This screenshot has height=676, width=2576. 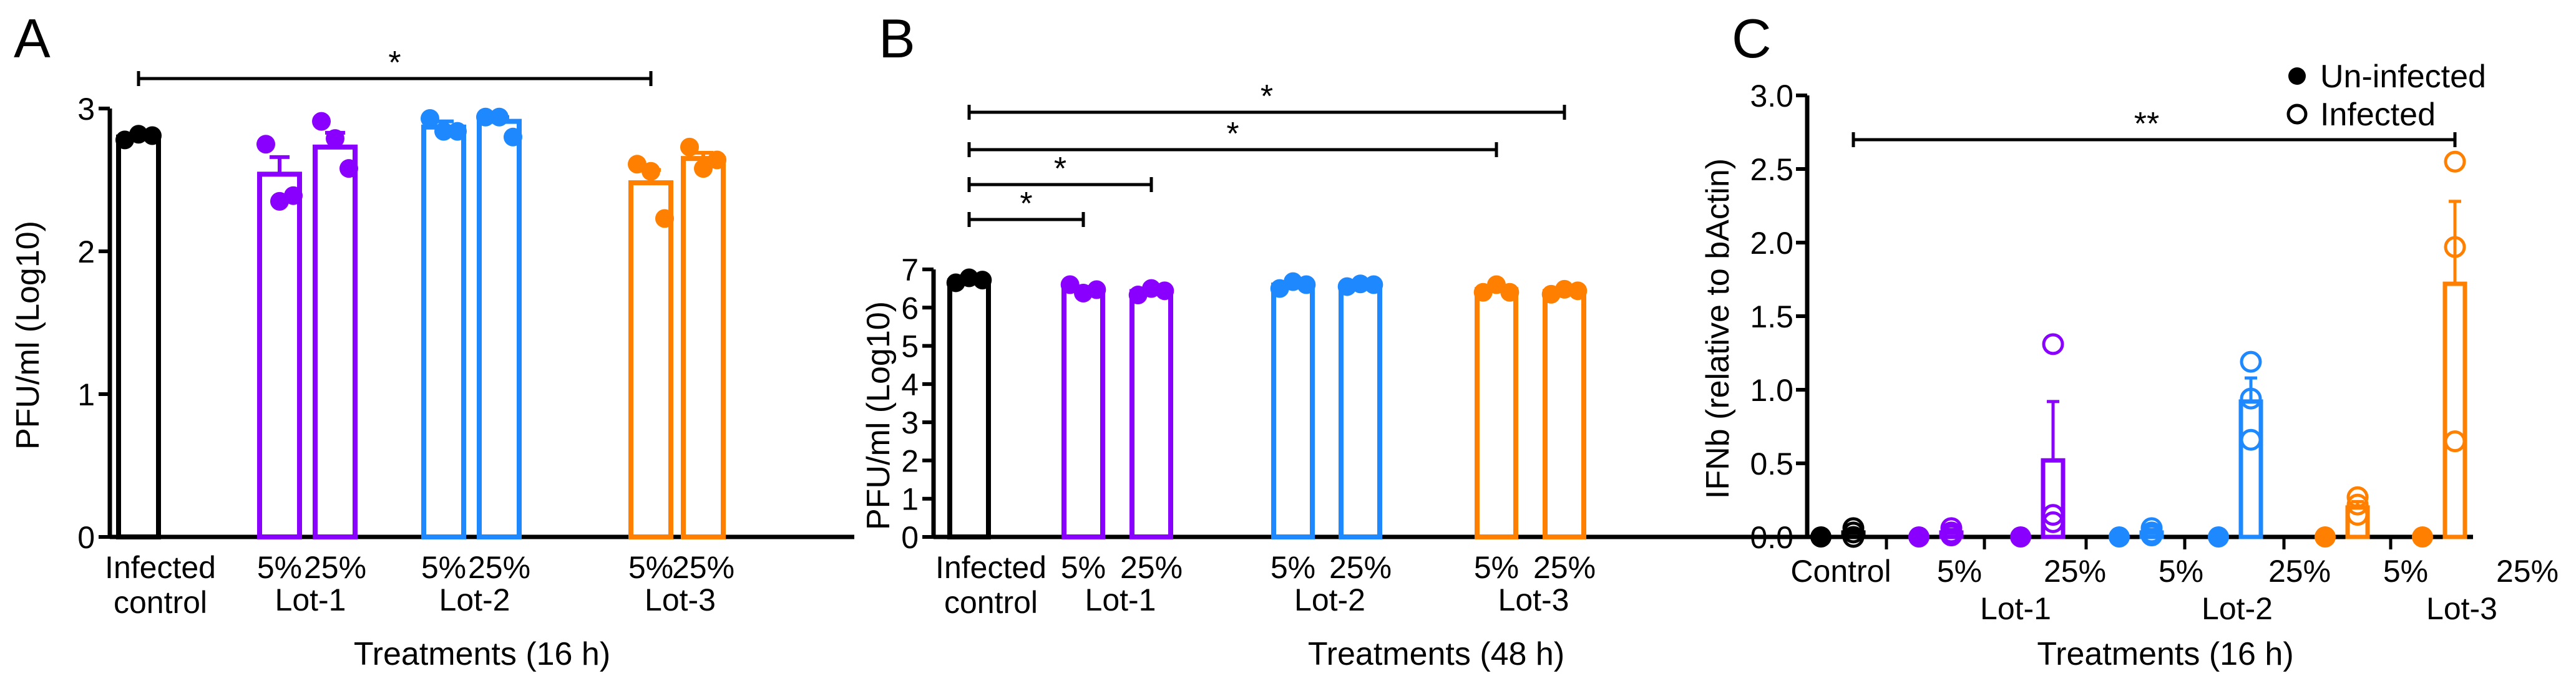 I want to click on y-tick-label: 7, so click(x=910, y=270).